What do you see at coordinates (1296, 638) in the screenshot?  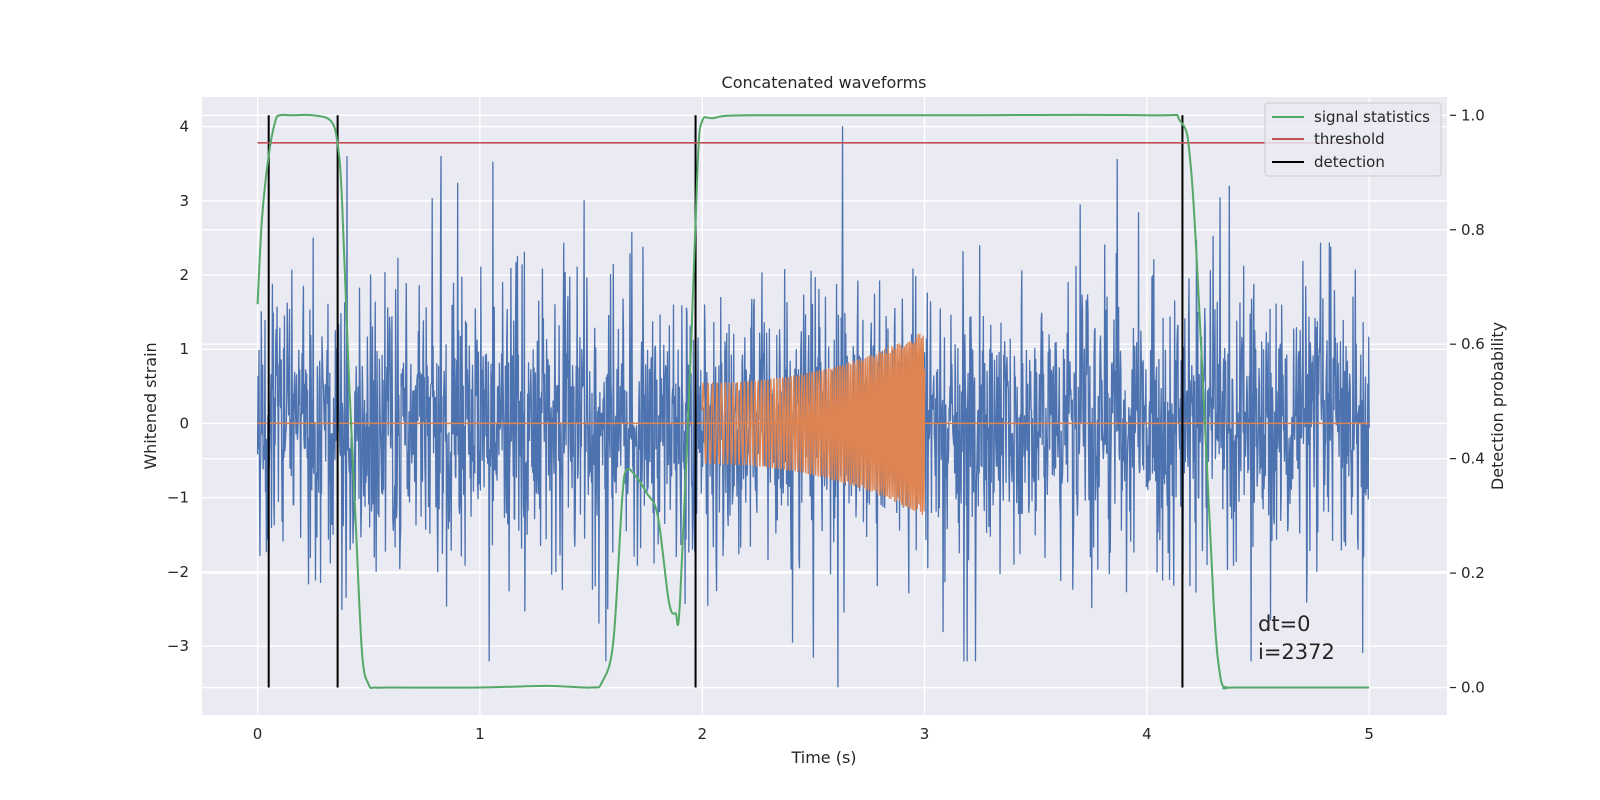 I see `annotation: dt=0 i=2372` at bounding box center [1296, 638].